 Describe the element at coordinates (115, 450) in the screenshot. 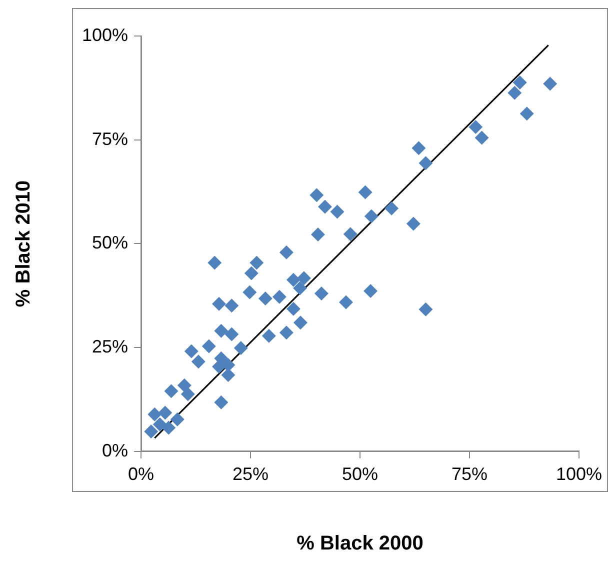

I see `y-tick-label: 0%` at that location.